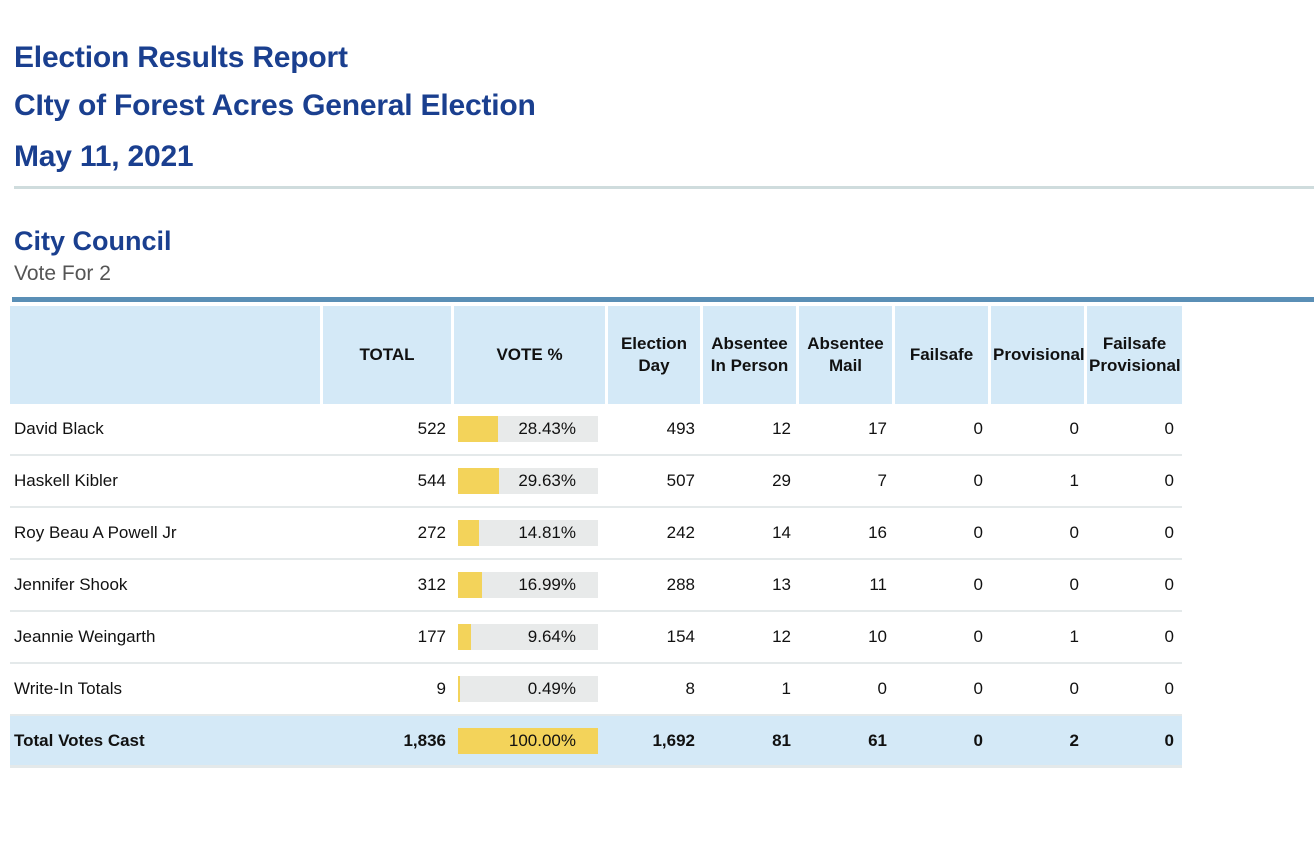 The width and height of the screenshot is (1314, 848). I want to click on vote-pct-label: 14.81%, so click(547, 532).